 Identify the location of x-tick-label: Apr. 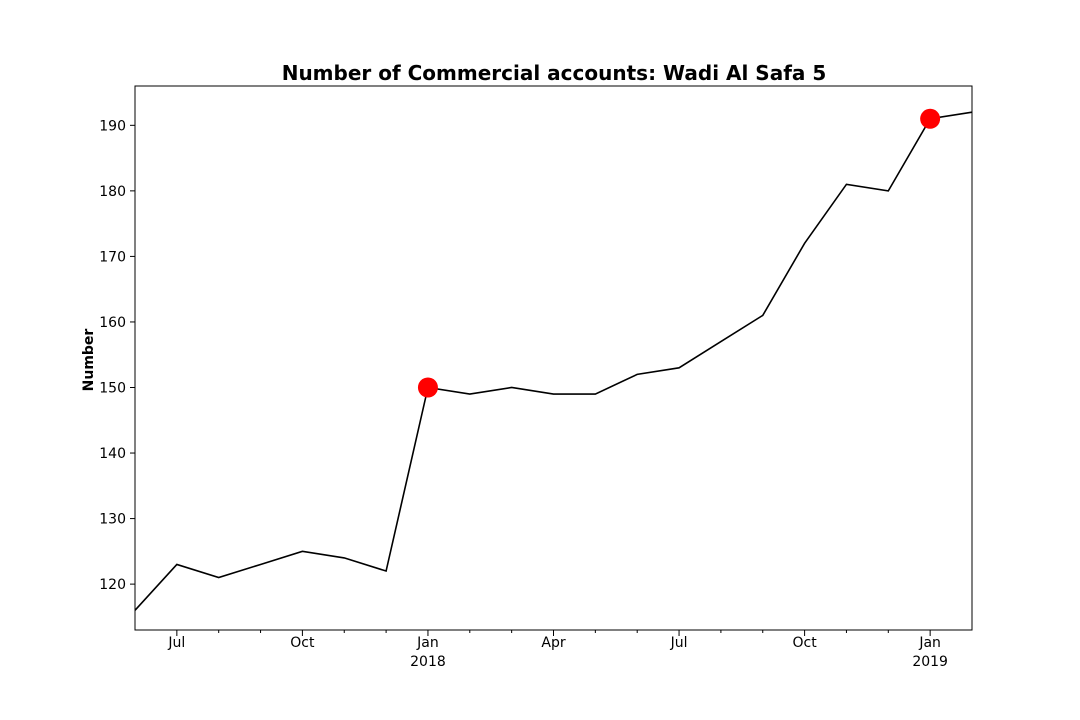
(553, 643).